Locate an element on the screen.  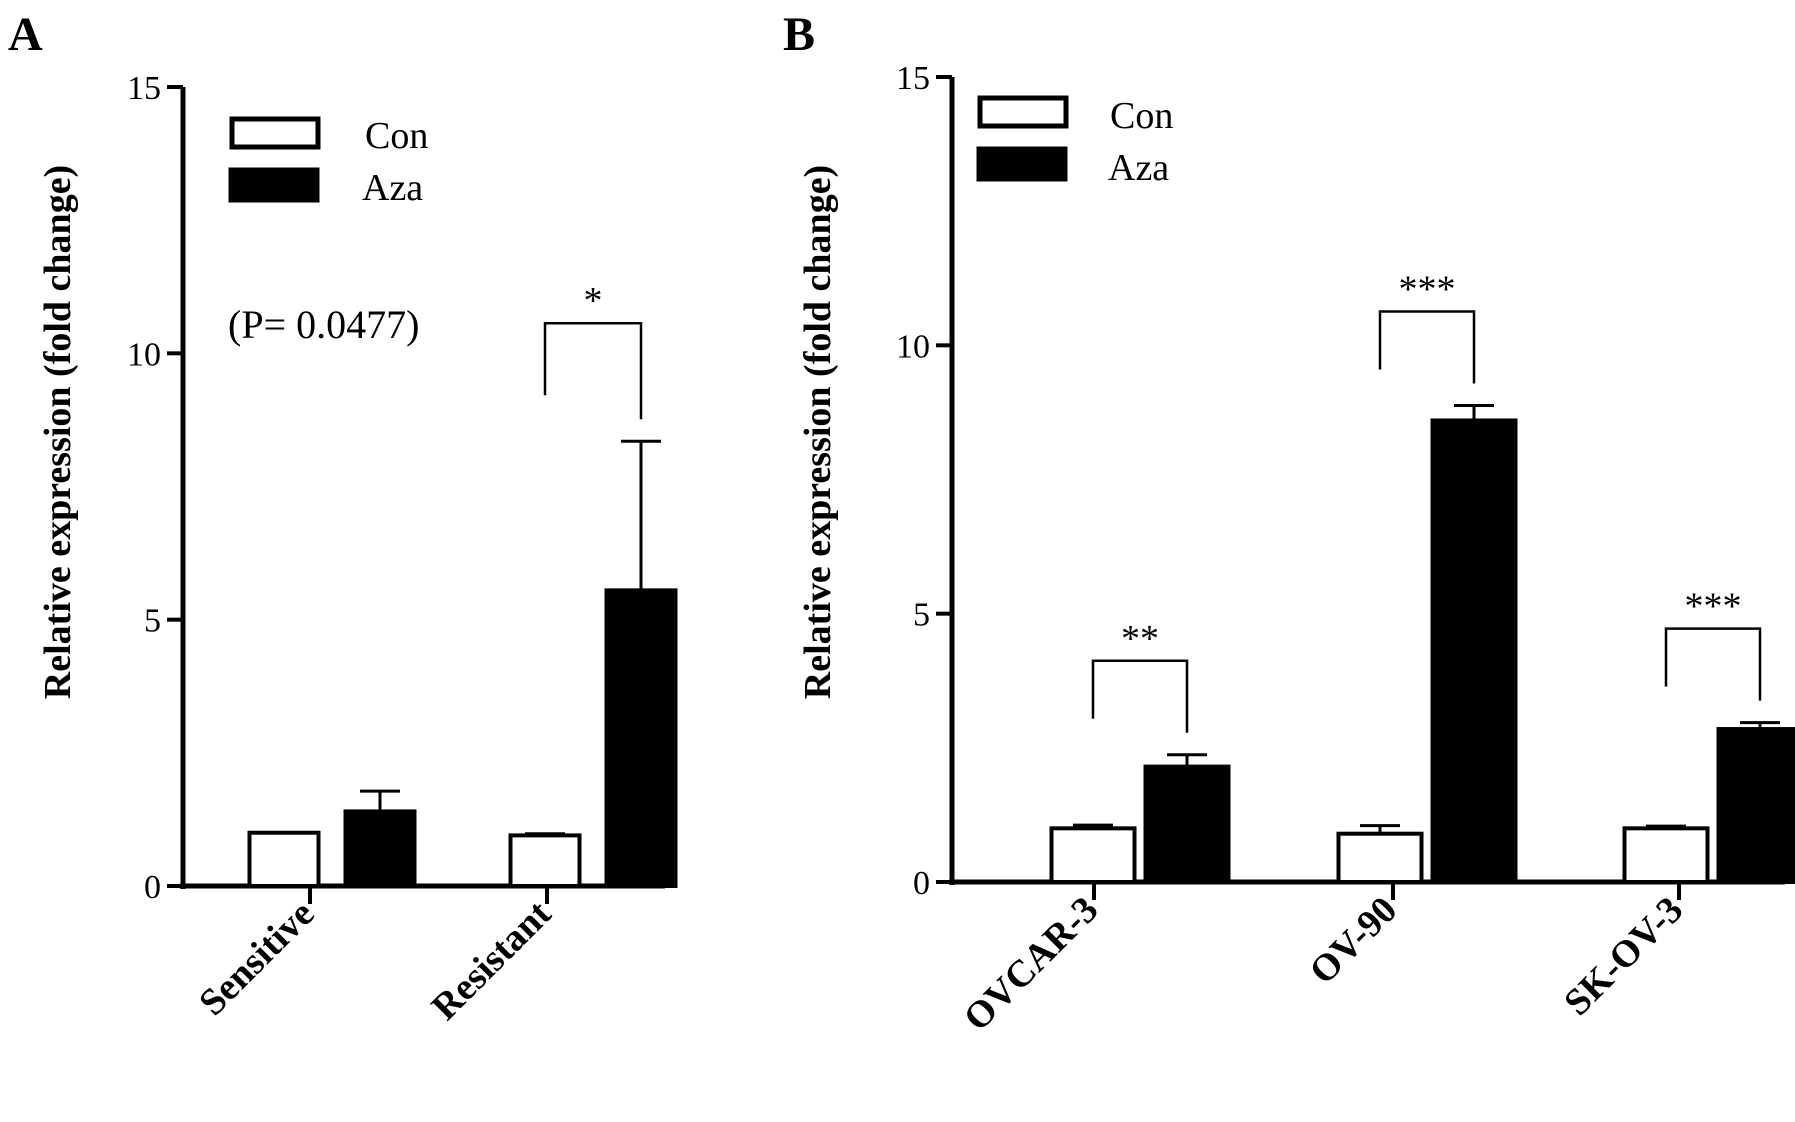
significance-label: * is located at coordinates (593, 301).